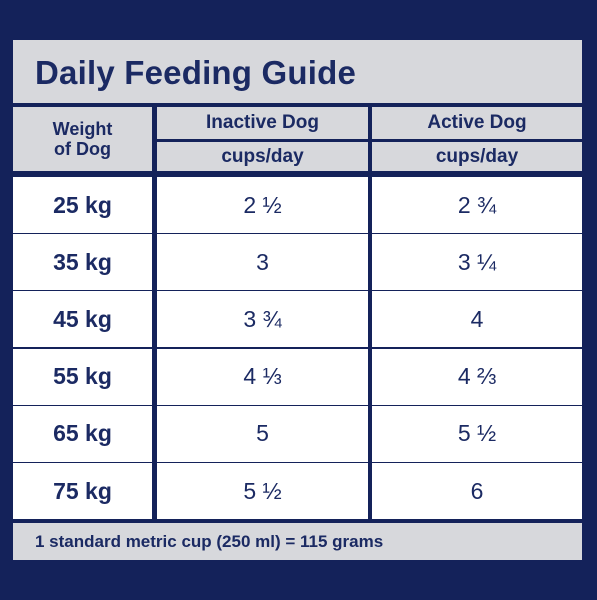 The image size is (597, 600). What do you see at coordinates (82, 129) in the screenshot?
I see `header-weight-line1: Weight` at bounding box center [82, 129].